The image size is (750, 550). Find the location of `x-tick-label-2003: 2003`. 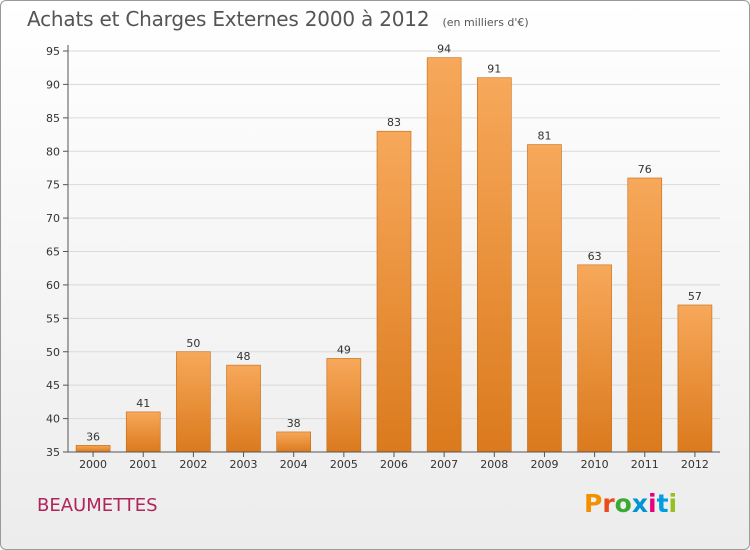

x-tick-label-2003: 2003 is located at coordinates (244, 464).